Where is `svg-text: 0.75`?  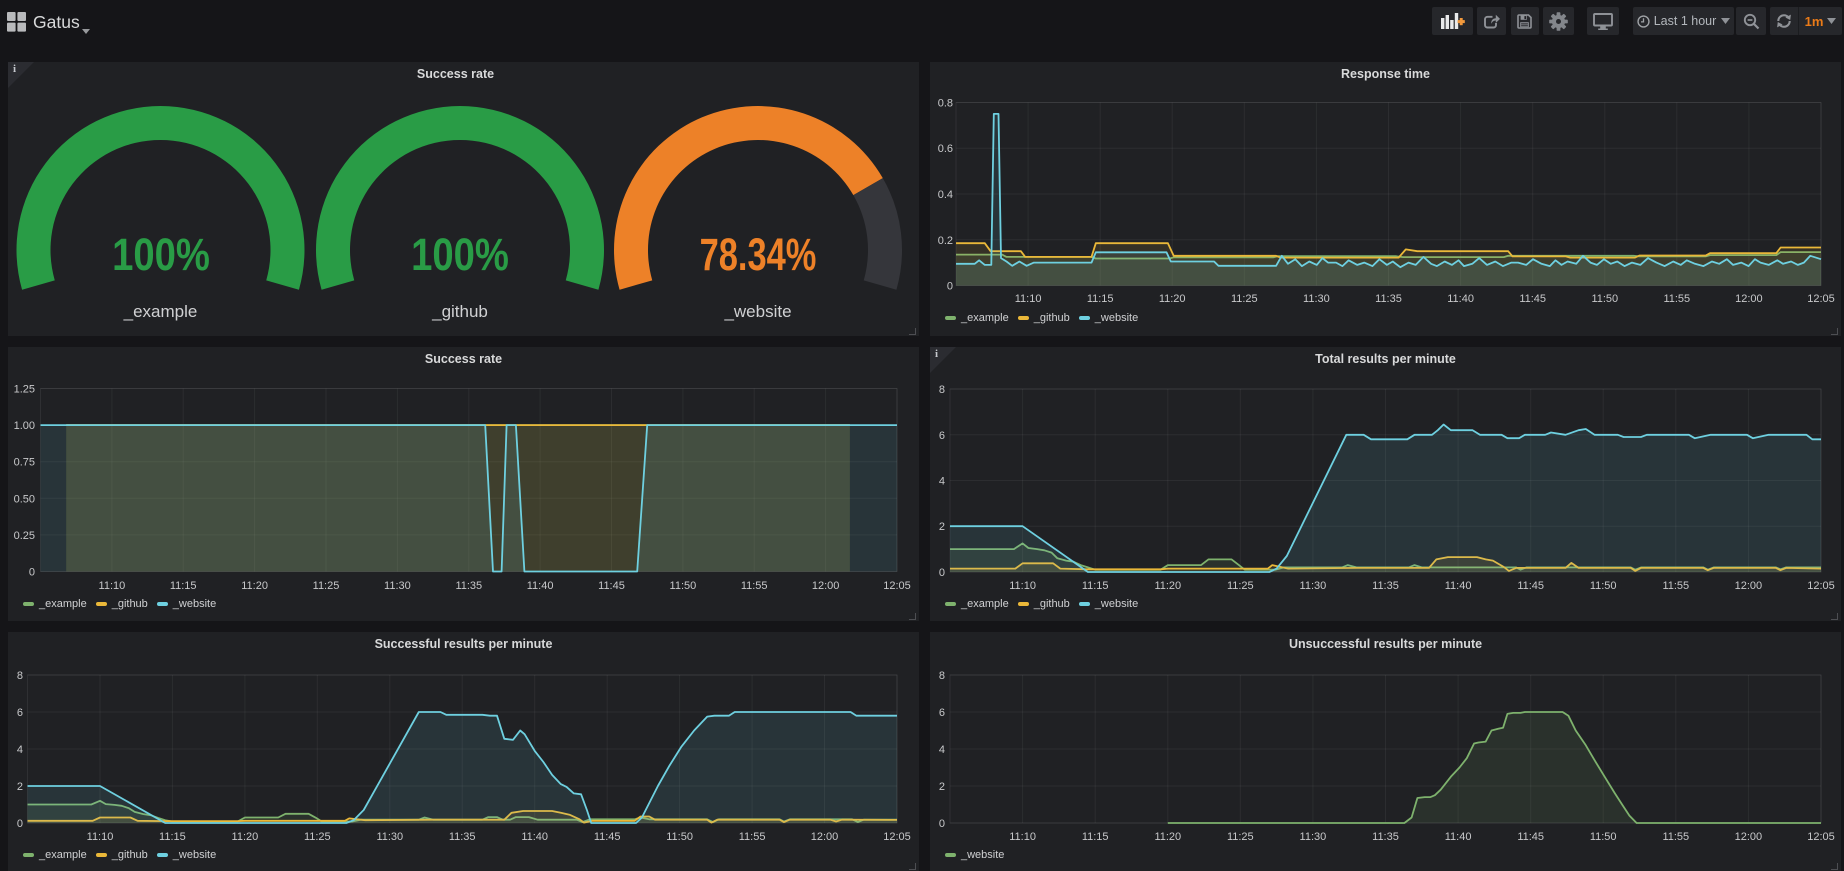 svg-text: 0.75 is located at coordinates (24, 463).